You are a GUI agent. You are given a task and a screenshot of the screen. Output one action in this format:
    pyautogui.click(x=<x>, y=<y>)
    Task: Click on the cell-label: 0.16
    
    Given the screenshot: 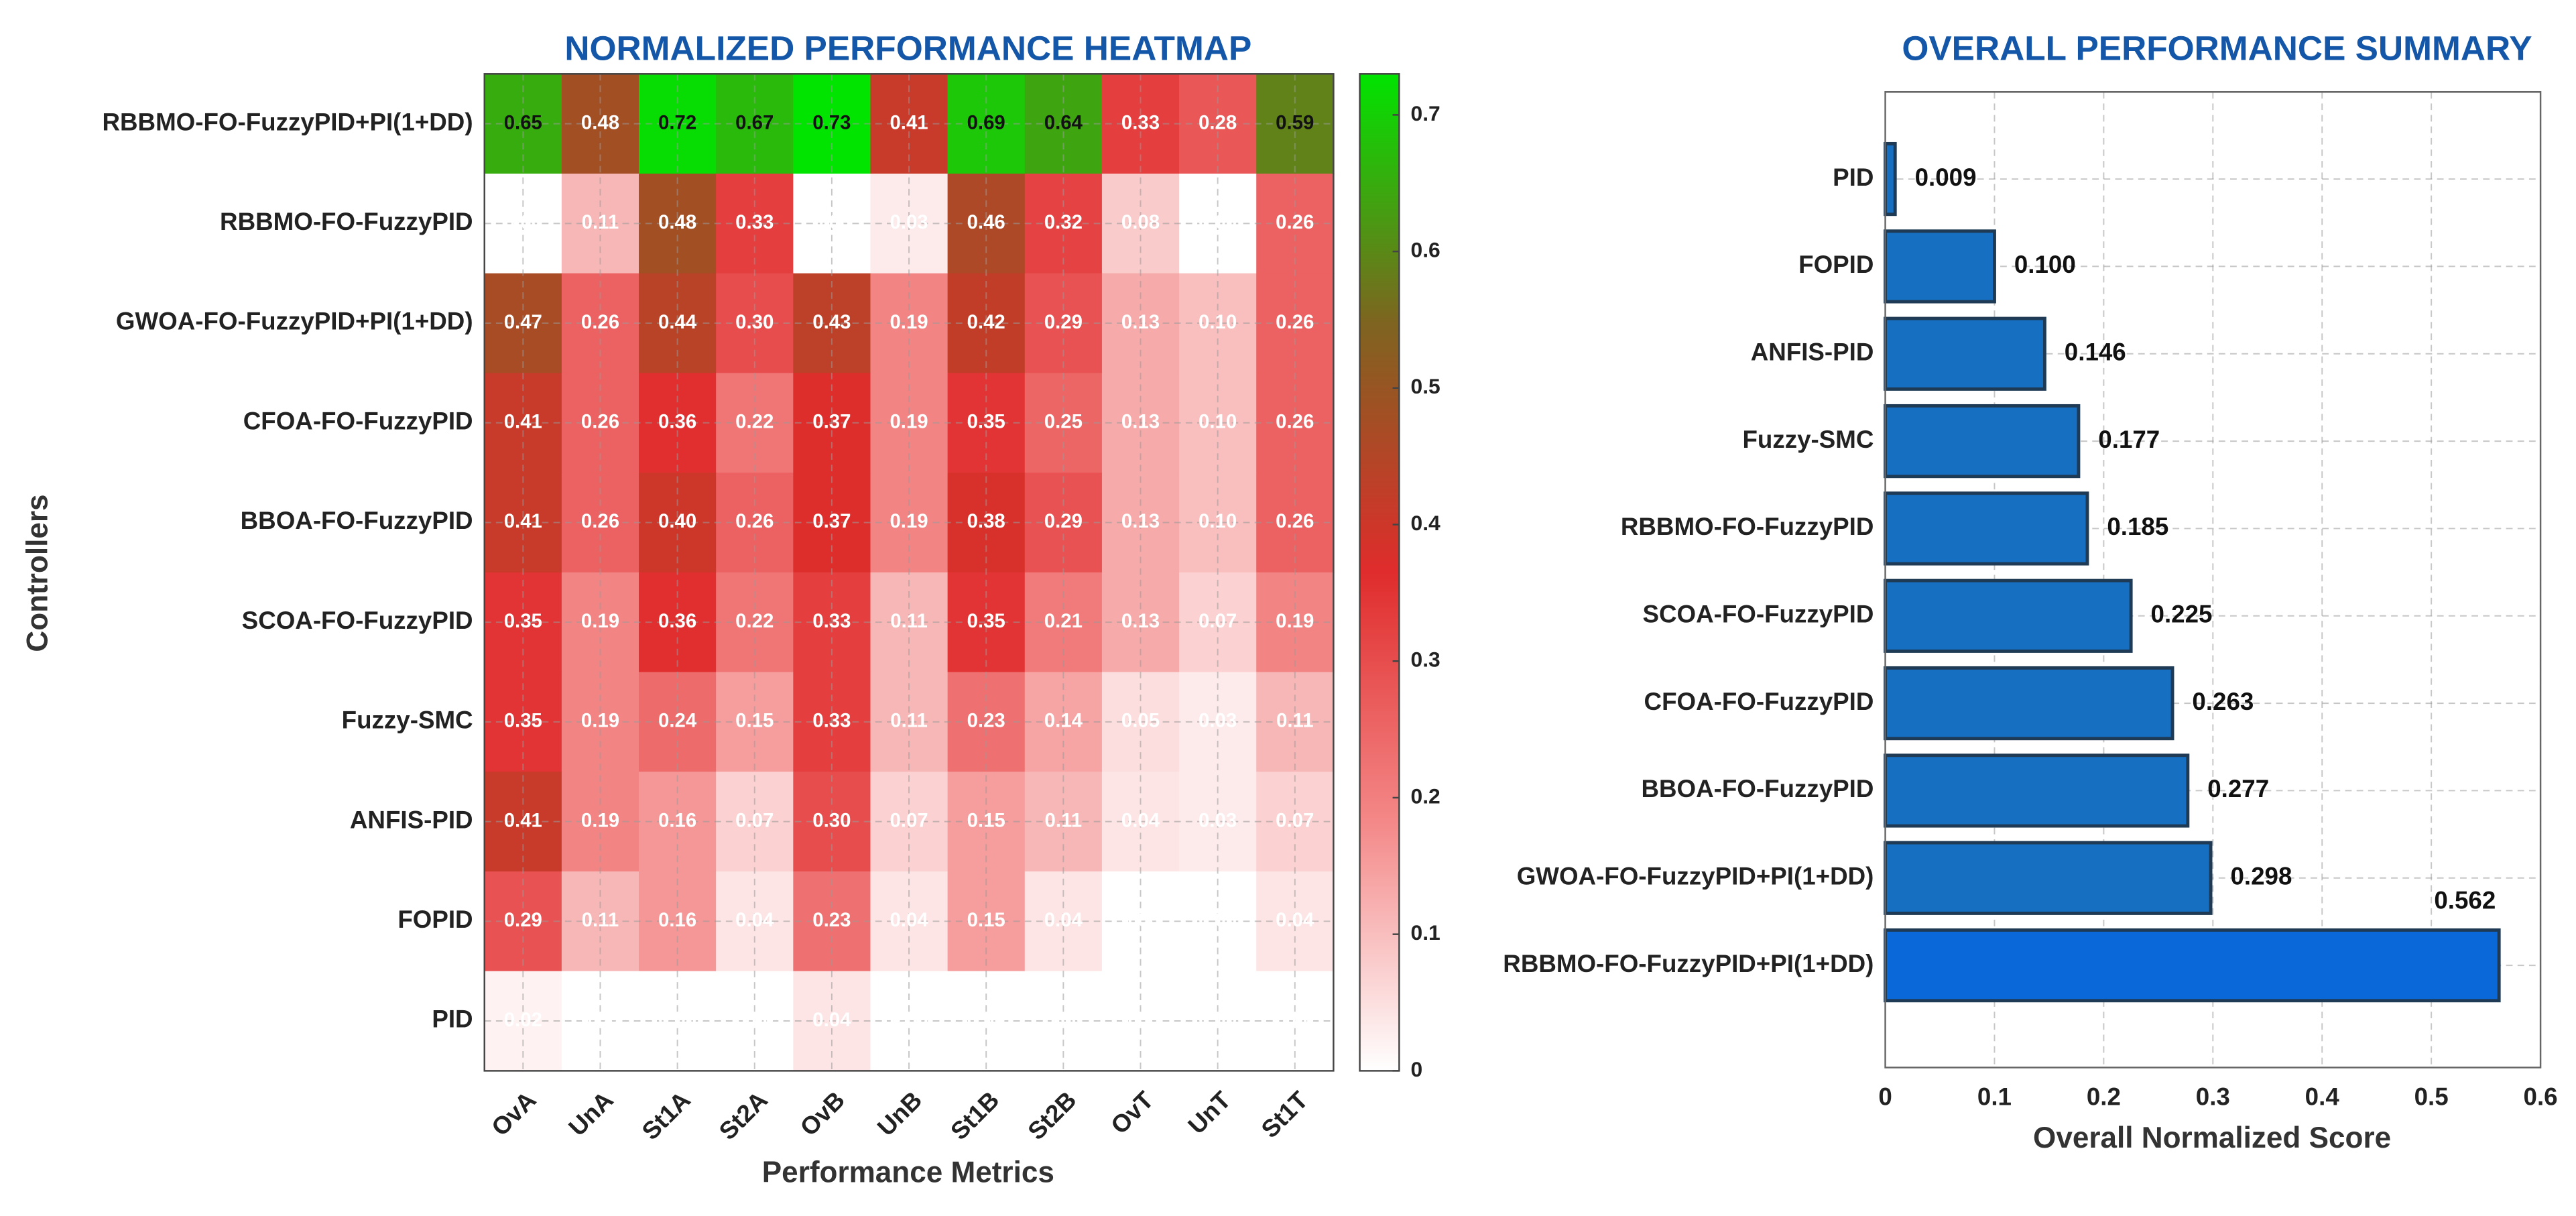 What is the action you would take?
    pyautogui.click(x=677, y=820)
    